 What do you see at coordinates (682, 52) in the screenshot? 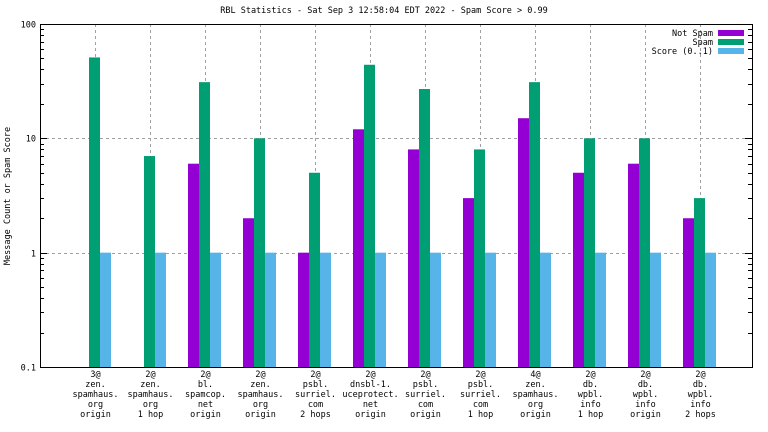
I see `legend-label: Score (0..1)` at bounding box center [682, 52].